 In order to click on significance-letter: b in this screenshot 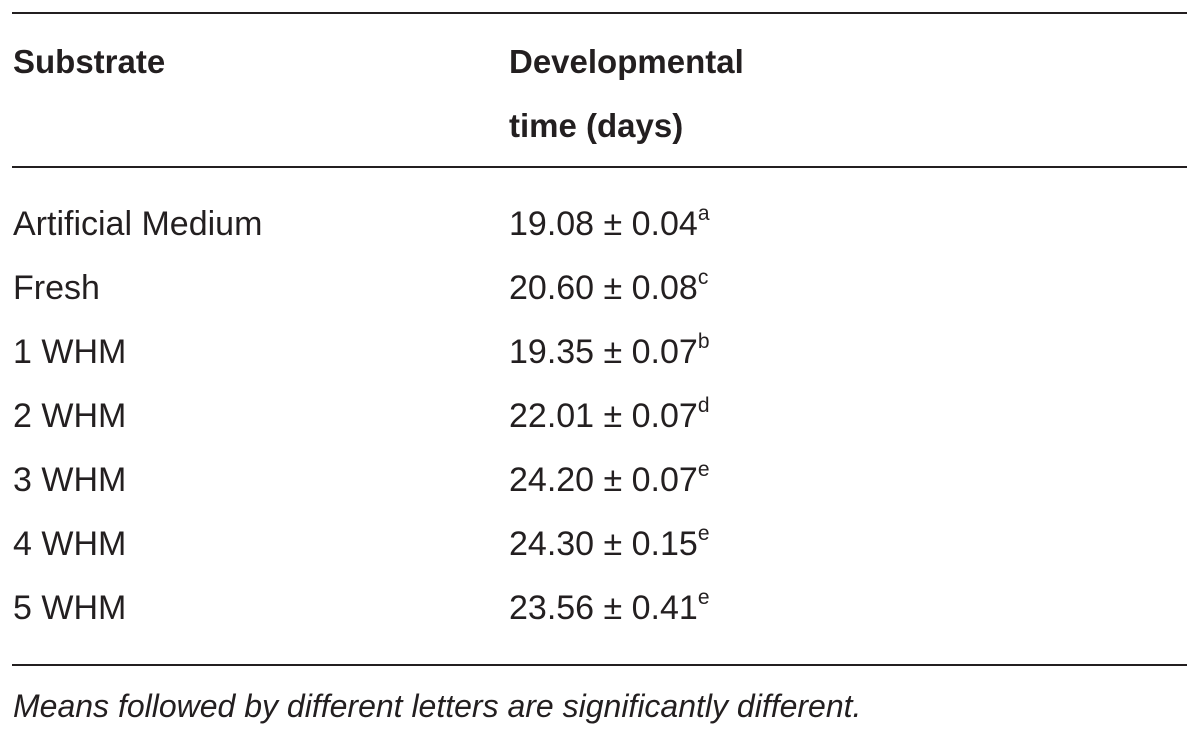, I will do `click(703, 341)`.